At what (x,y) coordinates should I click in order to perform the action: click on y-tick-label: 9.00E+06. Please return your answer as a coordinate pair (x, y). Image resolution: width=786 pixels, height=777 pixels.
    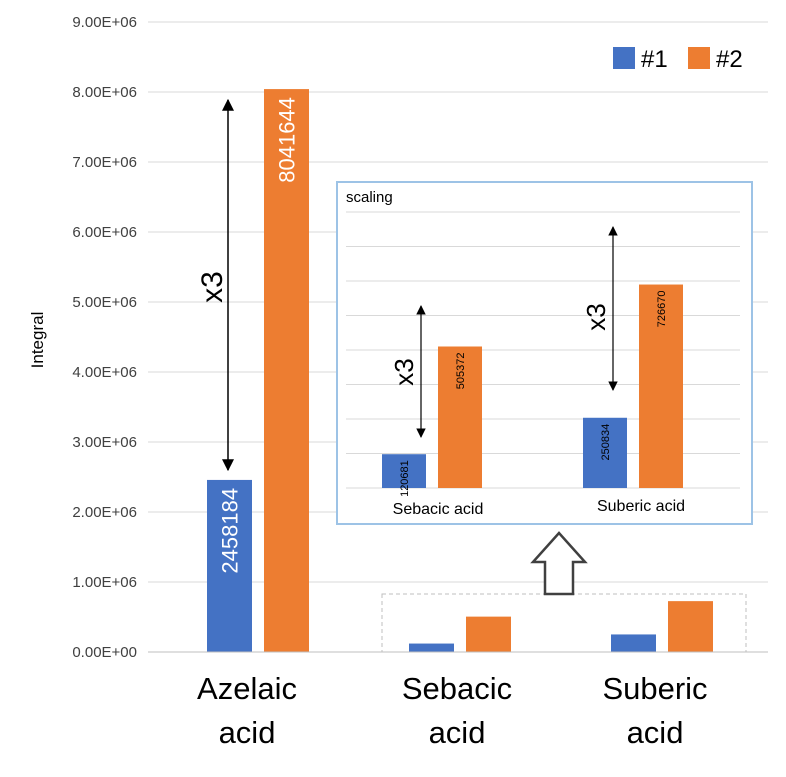
    Looking at the image, I should click on (104, 22).